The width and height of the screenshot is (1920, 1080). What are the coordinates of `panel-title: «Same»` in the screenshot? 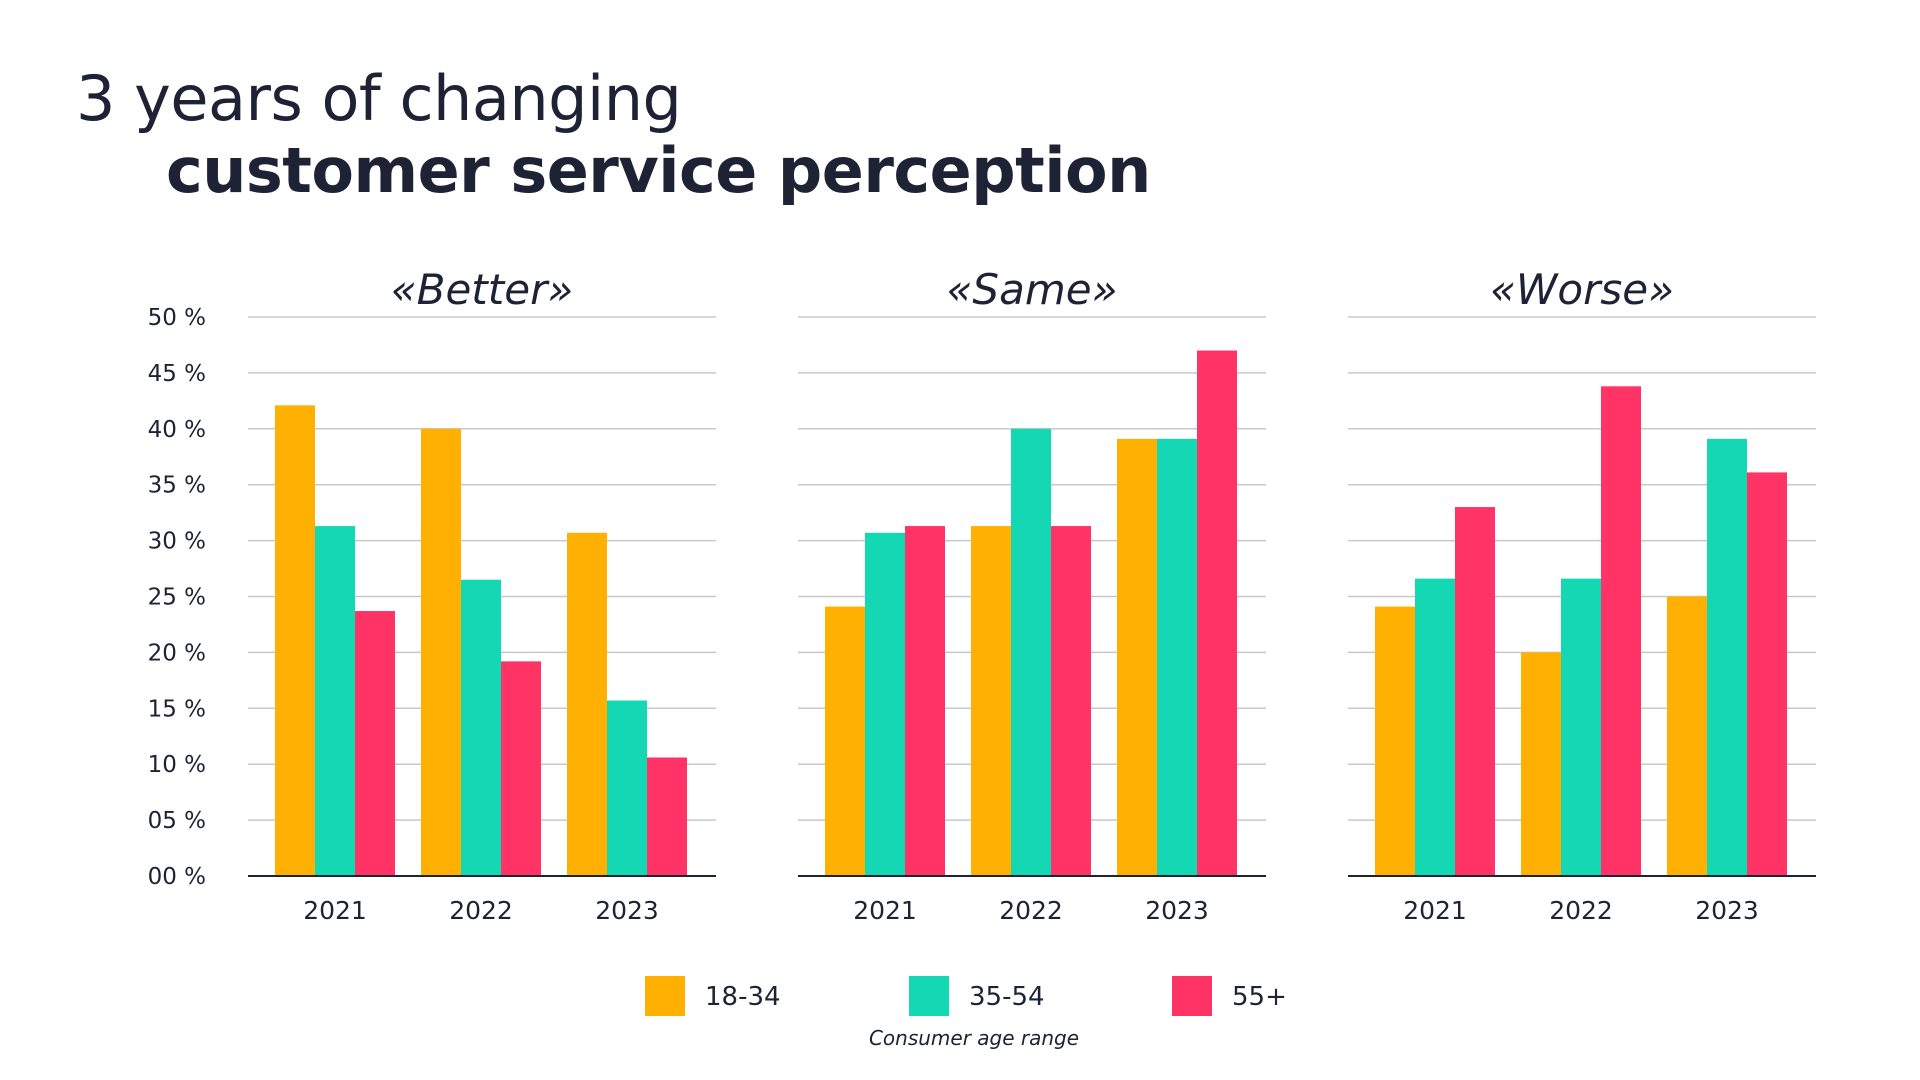 It's located at (1032, 289).